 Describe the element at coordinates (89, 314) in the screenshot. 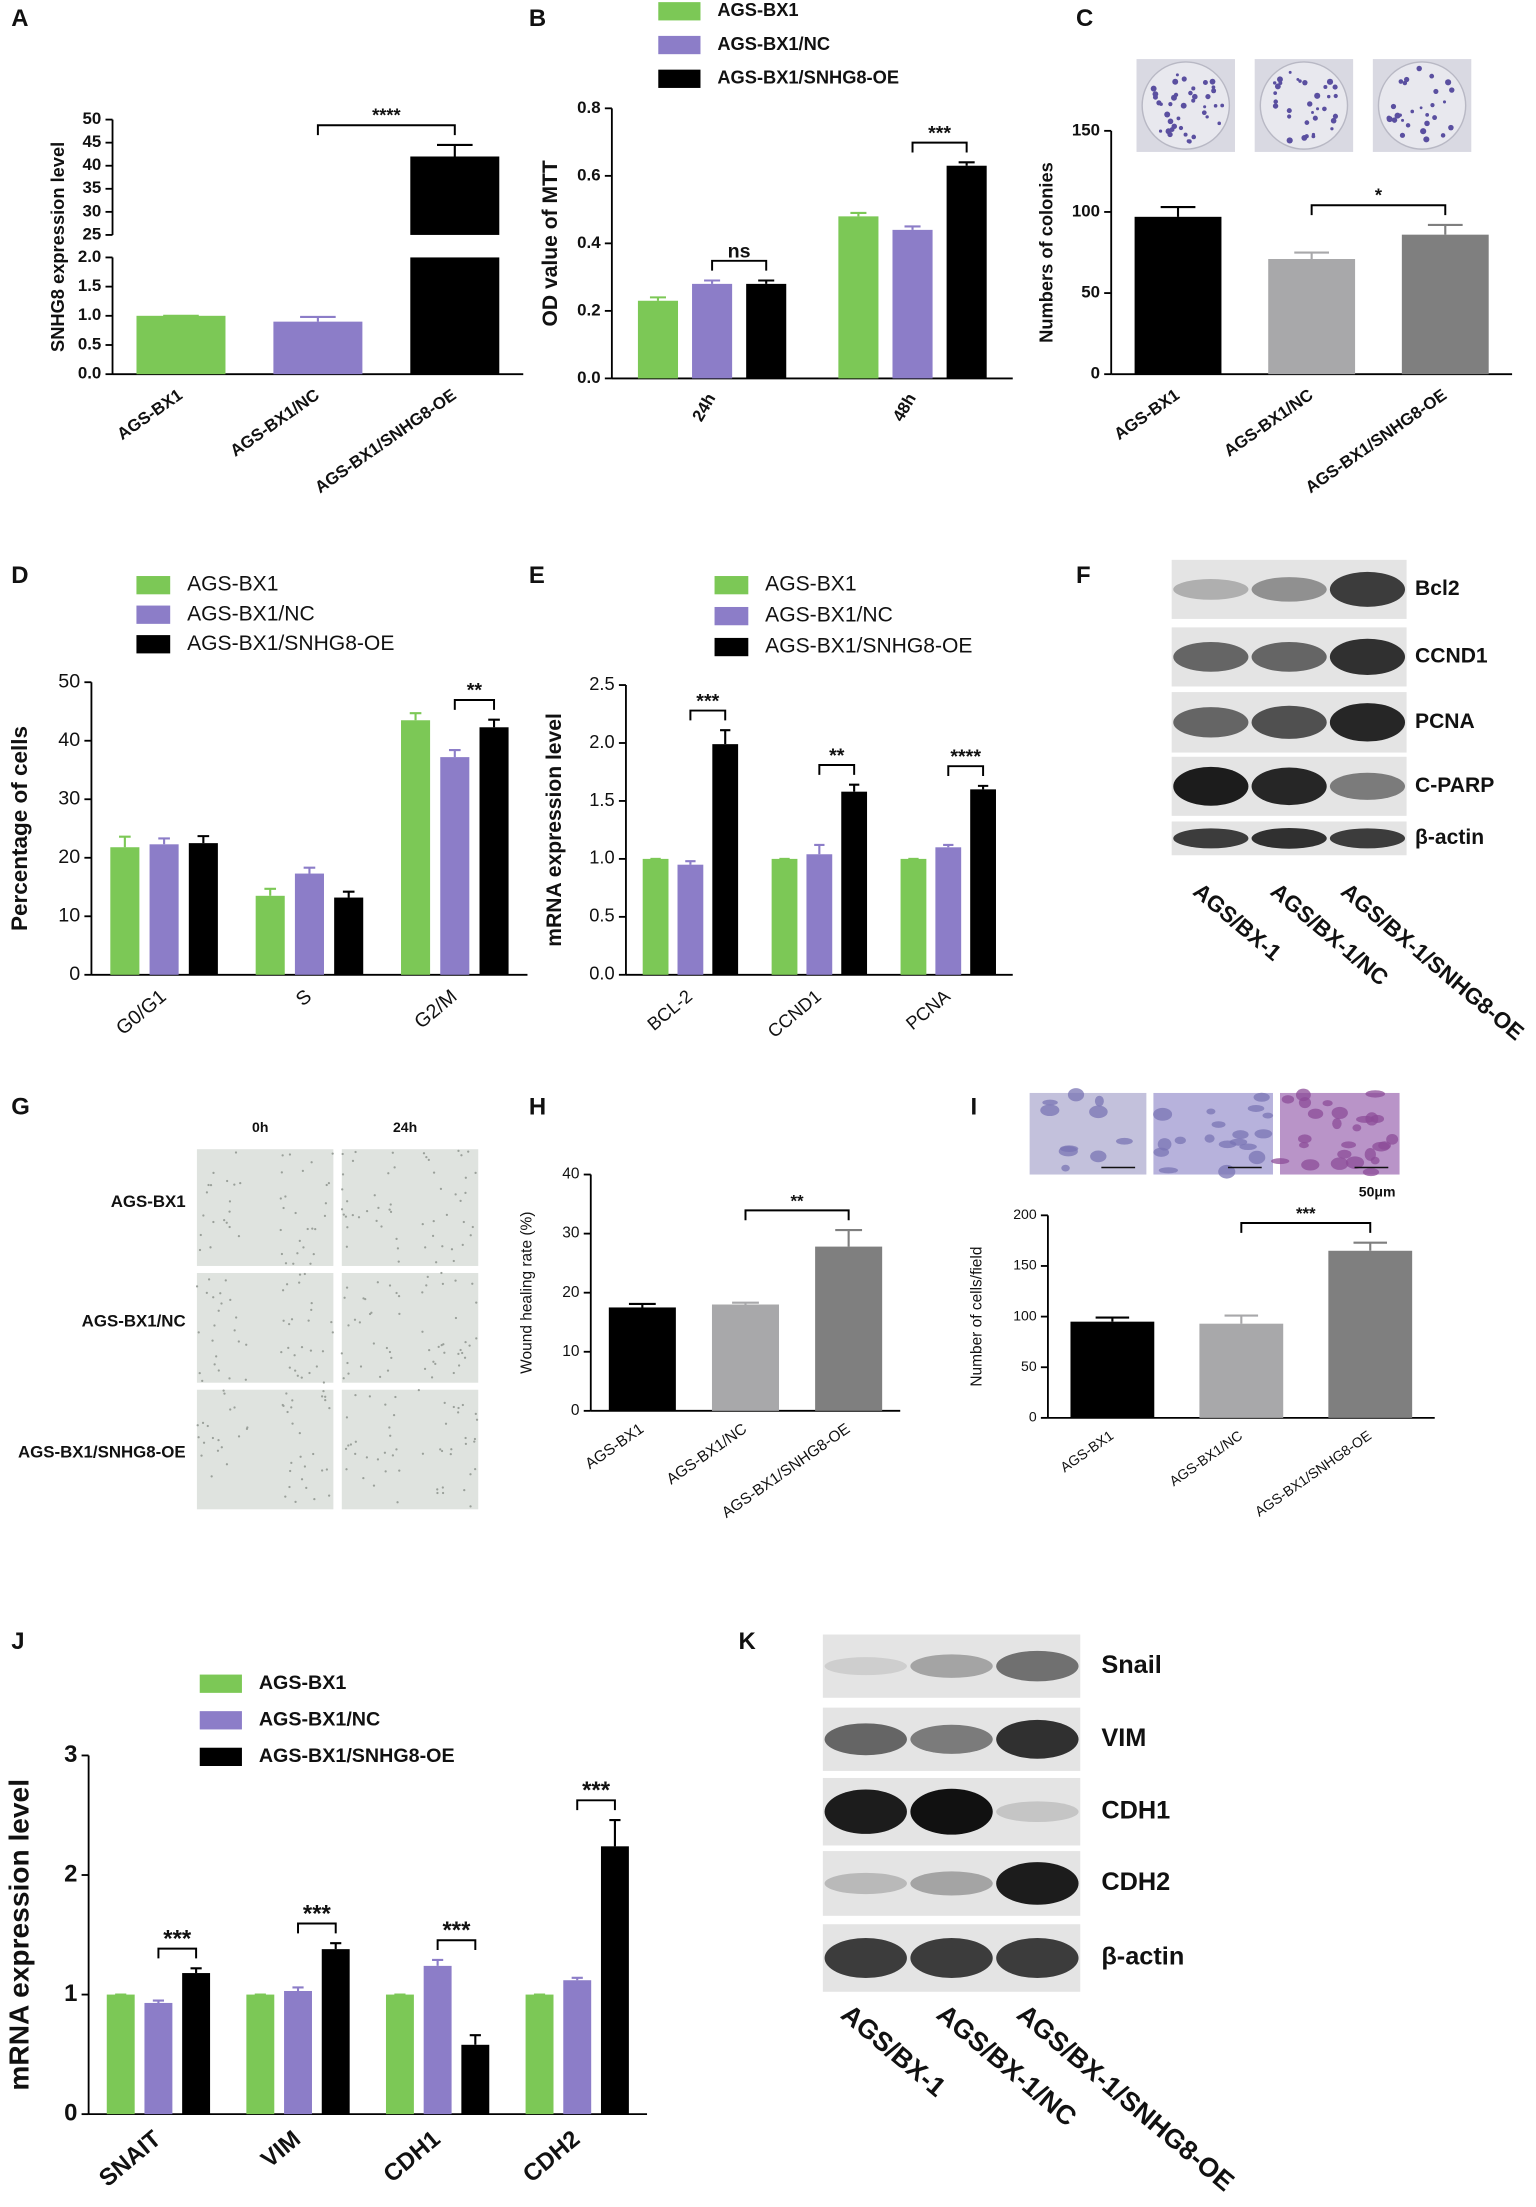

I see `y-tick-label: 1.0` at that location.